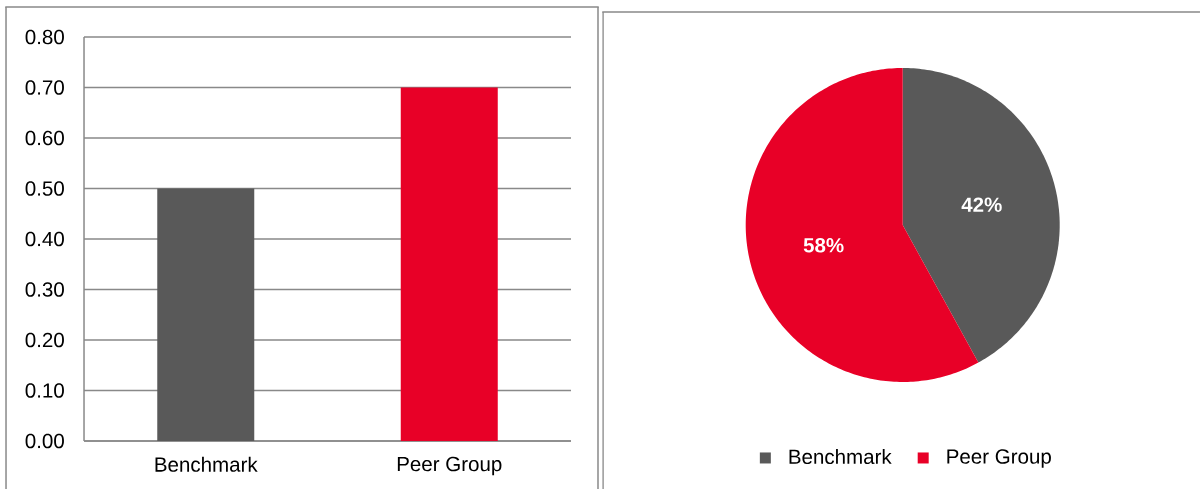 This screenshot has width=1200, height=489. I want to click on y-tick-label: 0.60, so click(44, 138).